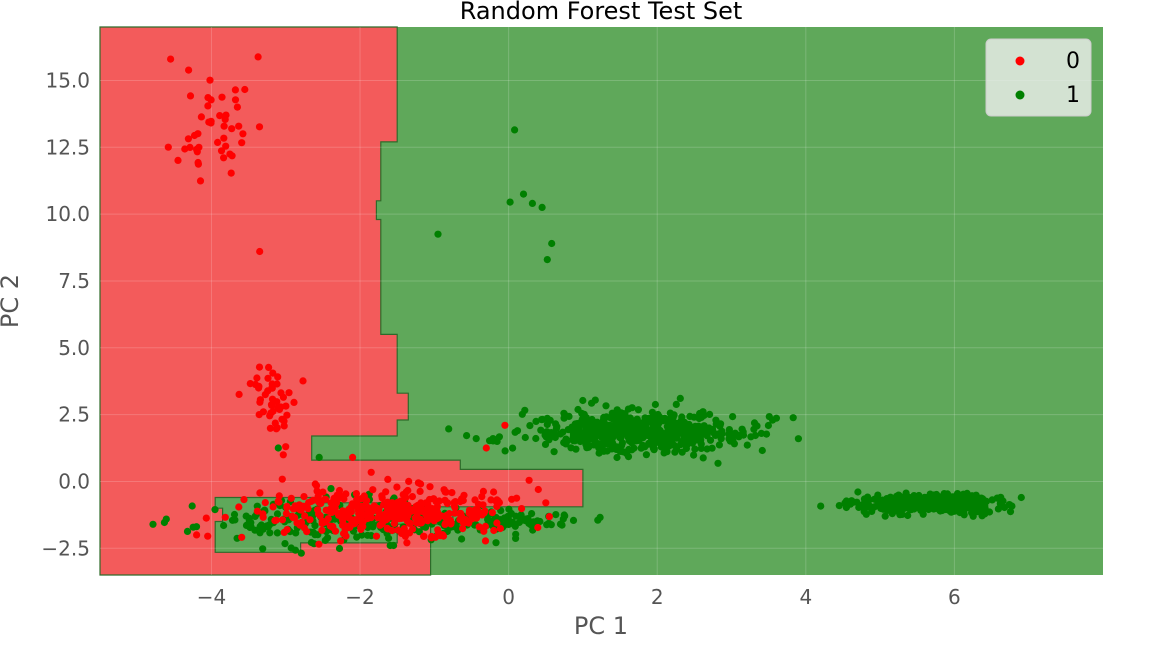  I want to click on y-tick-label: 12.5, so click(67, 147).